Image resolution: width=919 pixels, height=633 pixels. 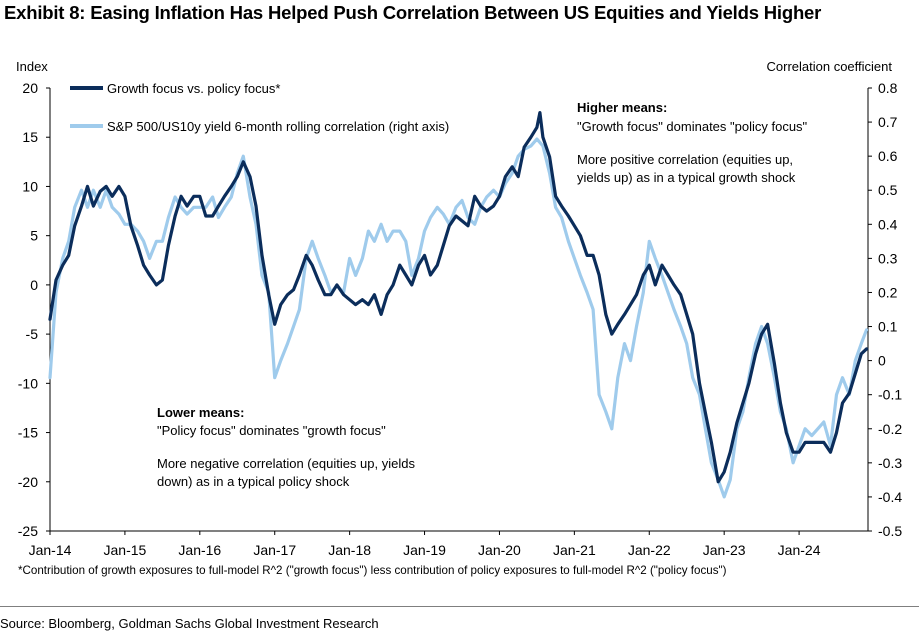 I want to click on right-axis-label: Correlation coefficient, so click(x=830, y=66).